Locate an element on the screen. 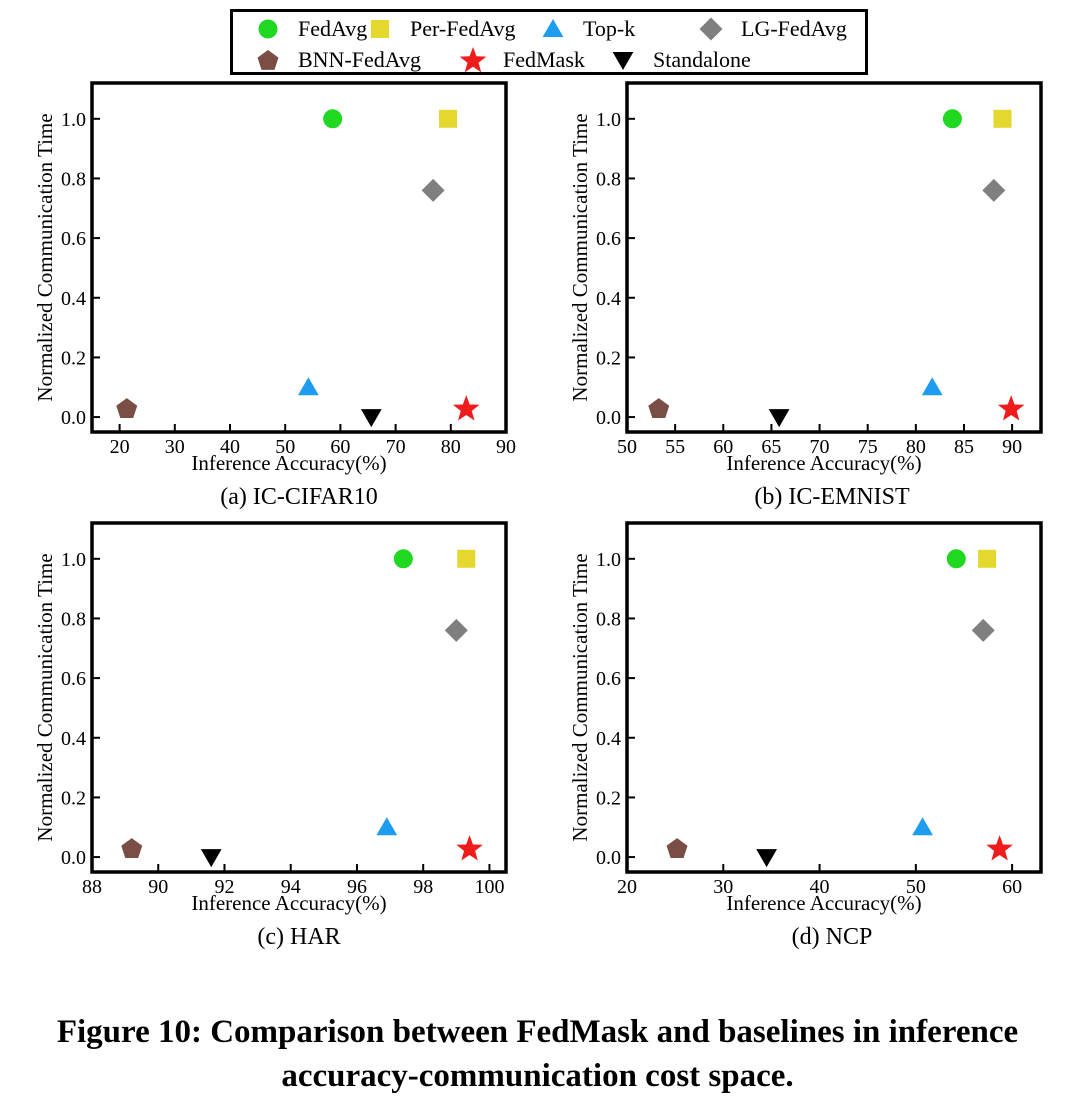 Image resolution: width=1075 pixels, height=1098 pixels. legend-marker-fedmask is located at coordinates (473, 60).